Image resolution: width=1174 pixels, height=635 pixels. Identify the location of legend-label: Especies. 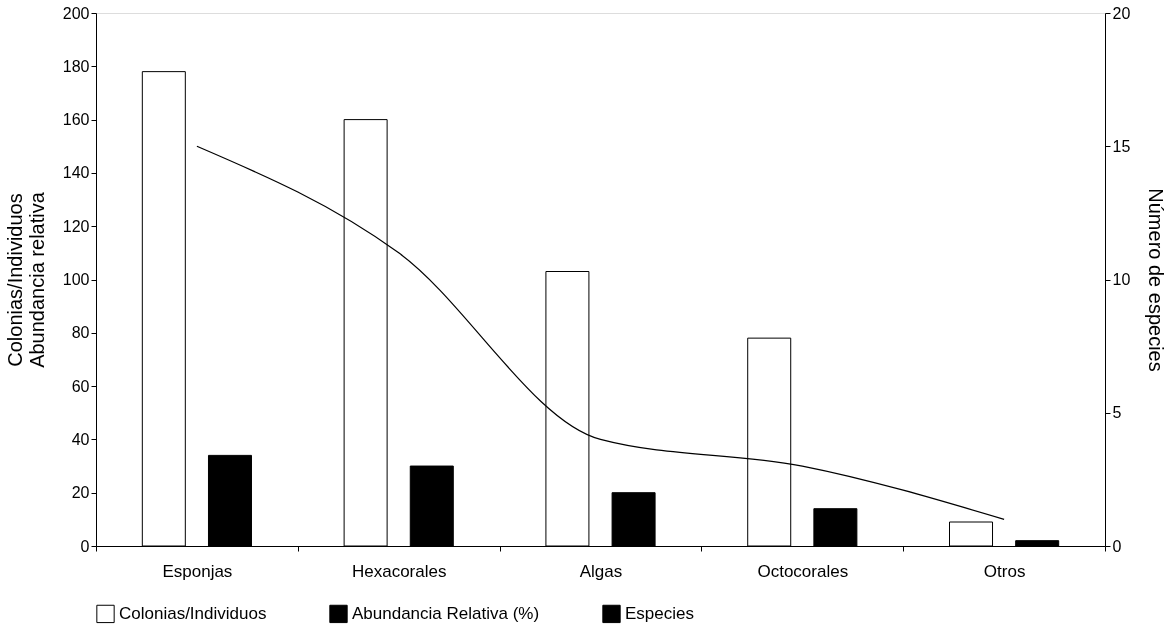
(659, 613).